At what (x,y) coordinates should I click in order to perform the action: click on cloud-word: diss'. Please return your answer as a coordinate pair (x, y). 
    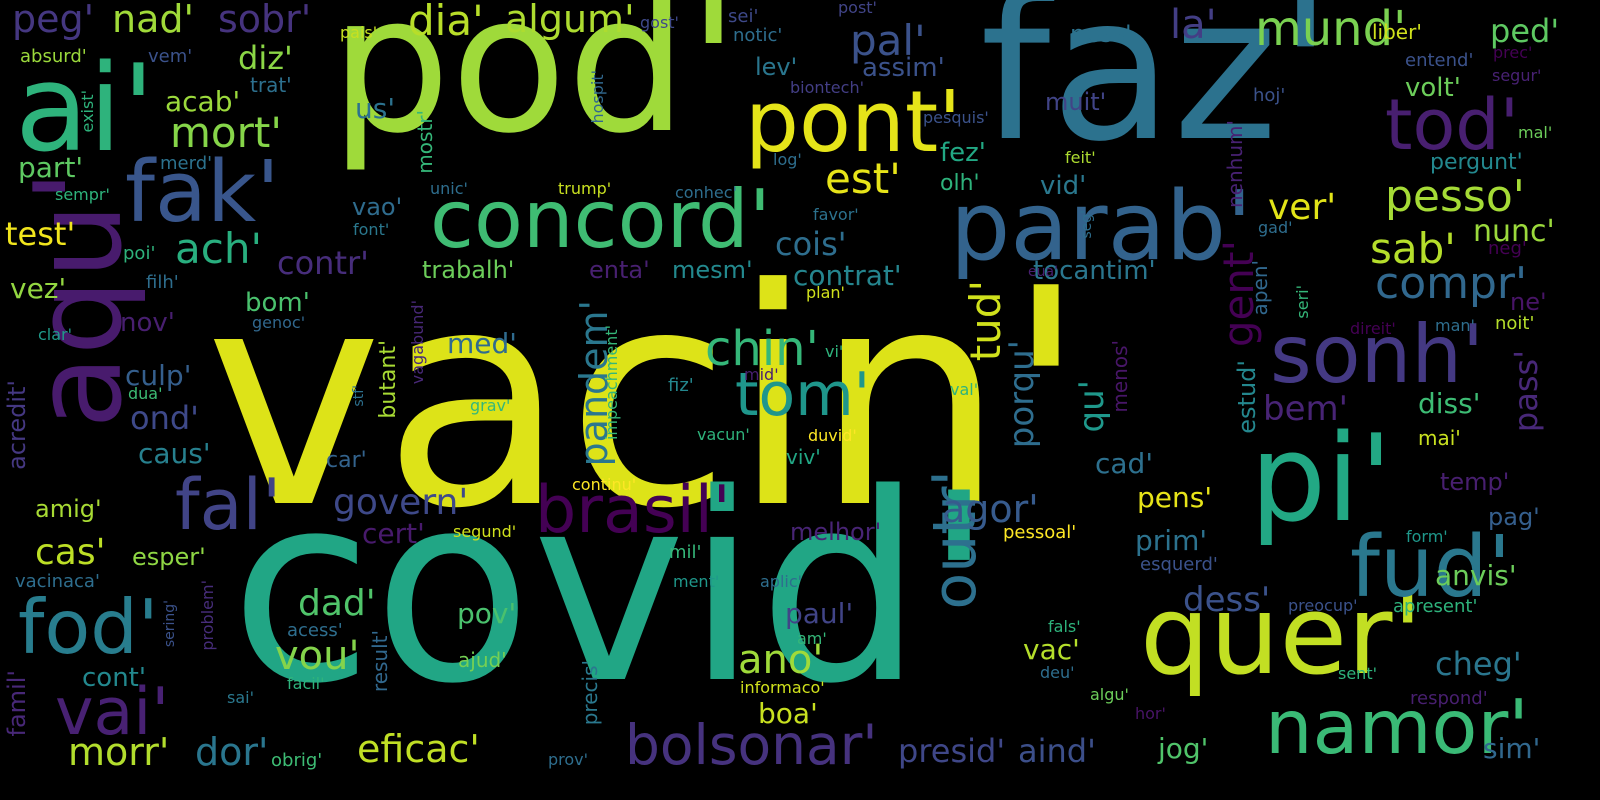
    Looking at the image, I should click on (1449, 403).